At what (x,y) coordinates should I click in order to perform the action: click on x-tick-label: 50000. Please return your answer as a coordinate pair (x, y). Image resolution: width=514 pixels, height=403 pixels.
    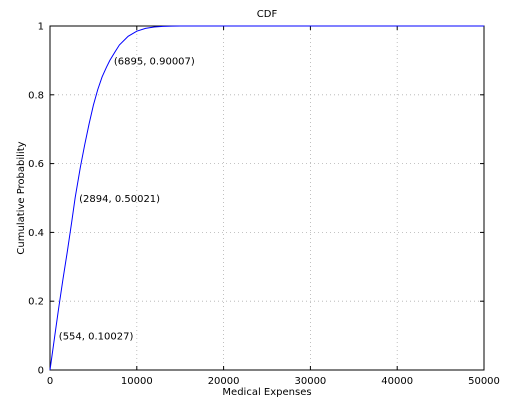
    Looking at the image, I should click on (484, 381).